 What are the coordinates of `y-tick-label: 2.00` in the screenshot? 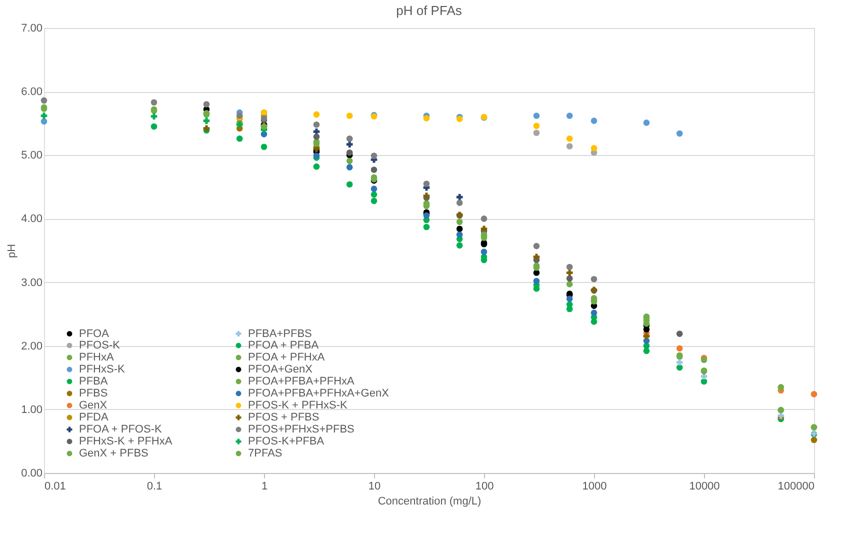 It's located at (31, 346).